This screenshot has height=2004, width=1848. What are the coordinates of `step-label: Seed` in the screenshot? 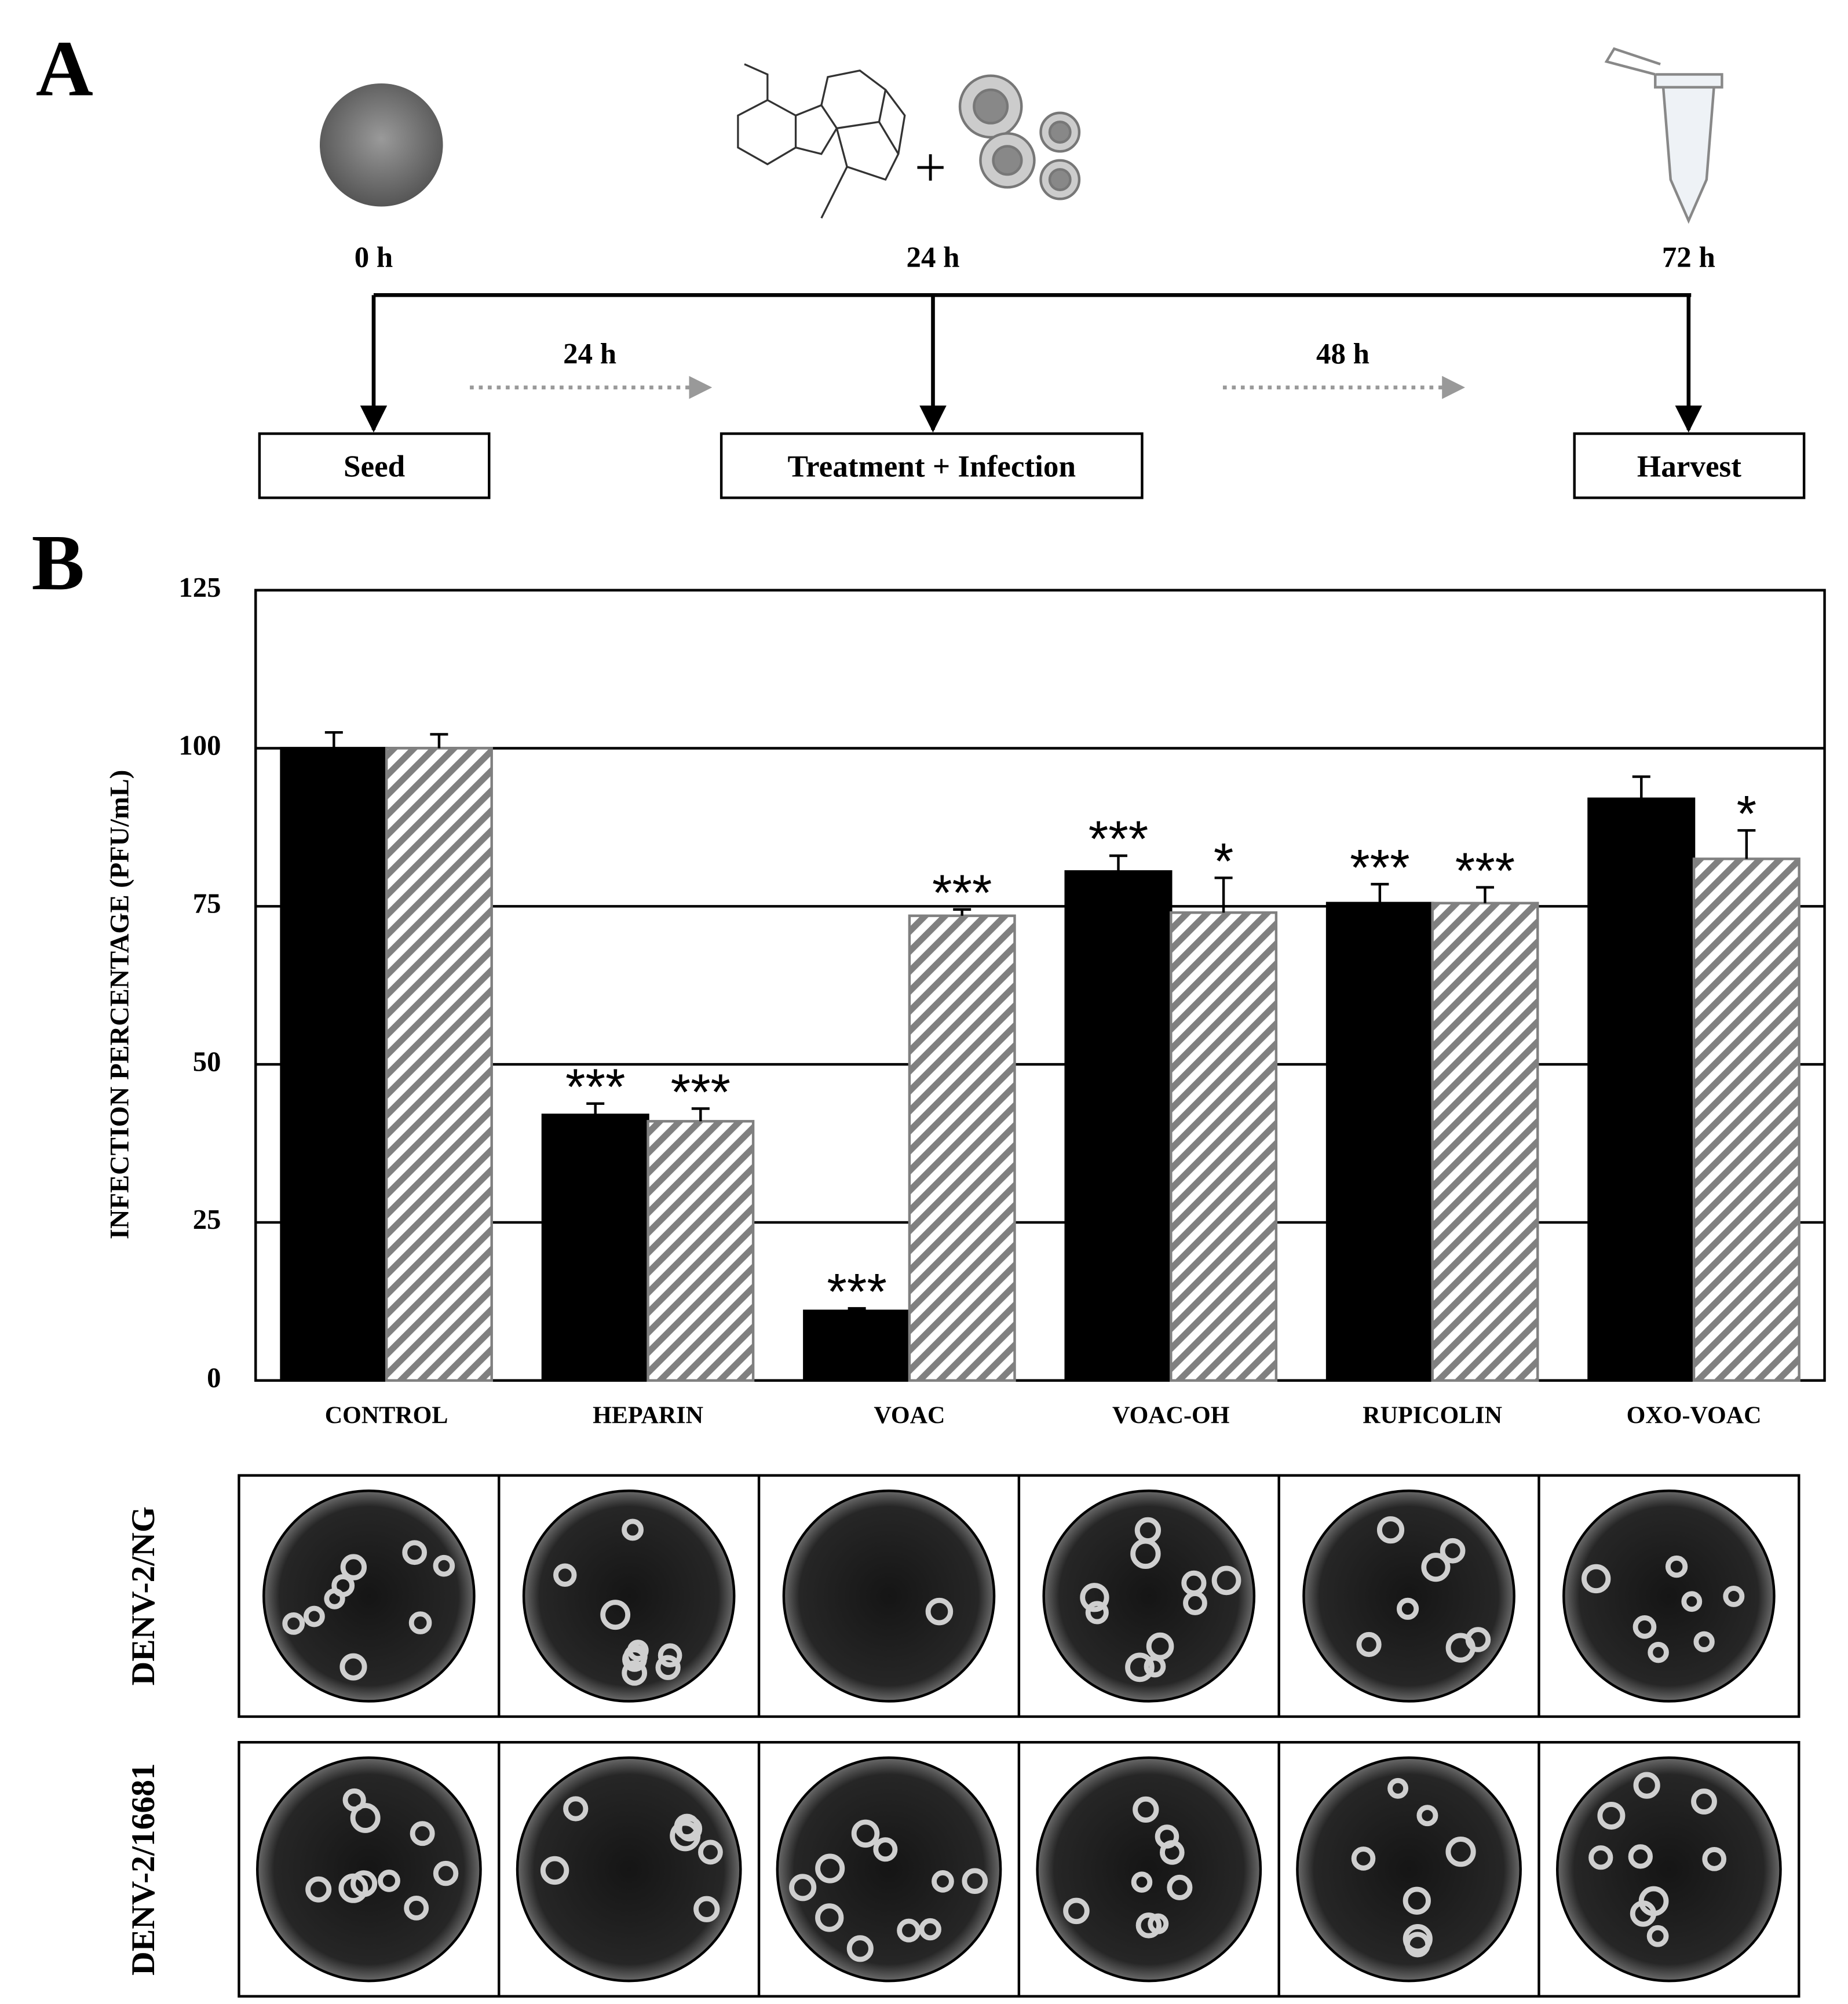 It's located at (375, 467).